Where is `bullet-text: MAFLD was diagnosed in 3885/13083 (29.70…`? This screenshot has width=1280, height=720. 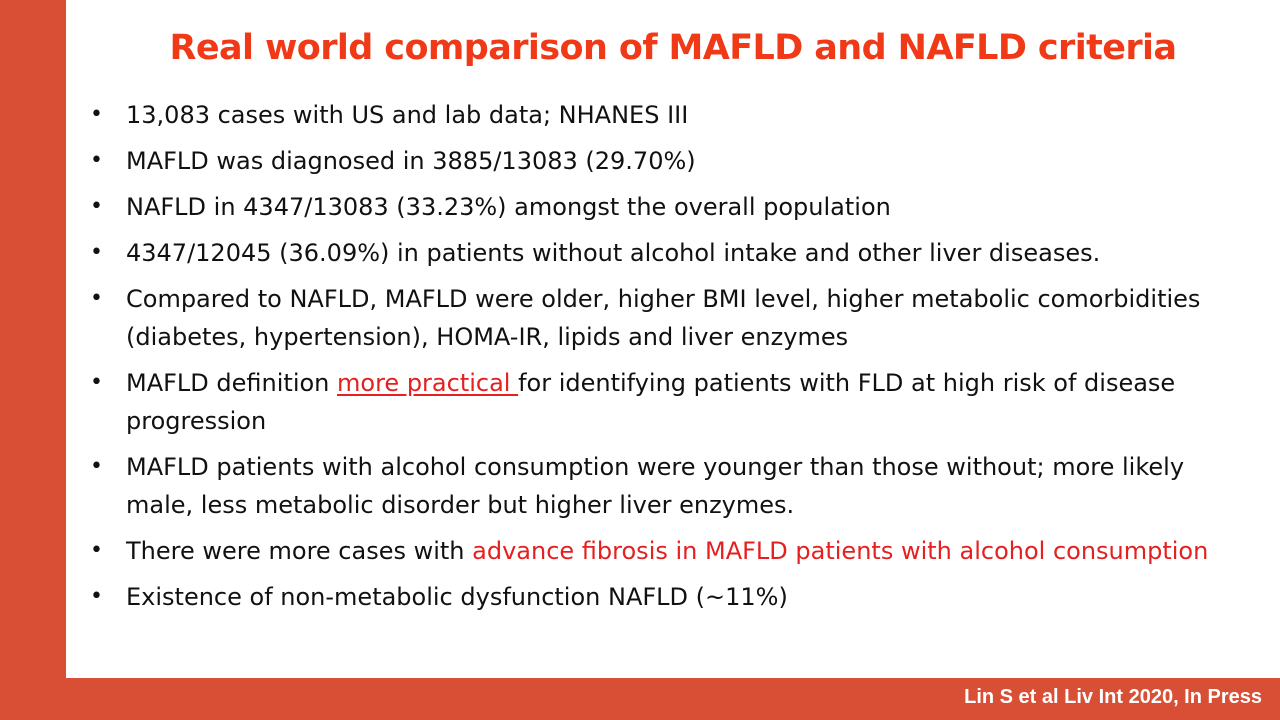
bullet-text: MAFLD was diagnosed in 3885/13083 (29.70… is located at coordinates (411, 161).